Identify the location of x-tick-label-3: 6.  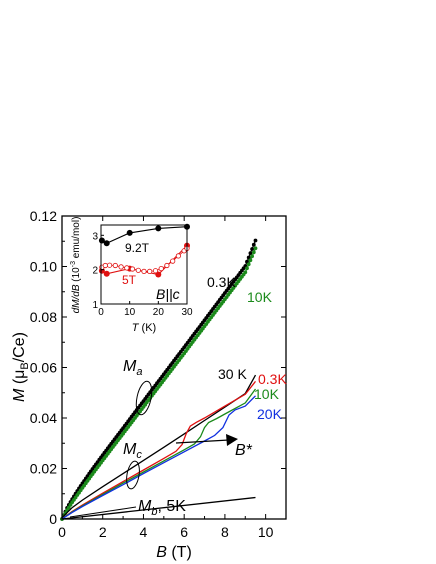
(184, 532).